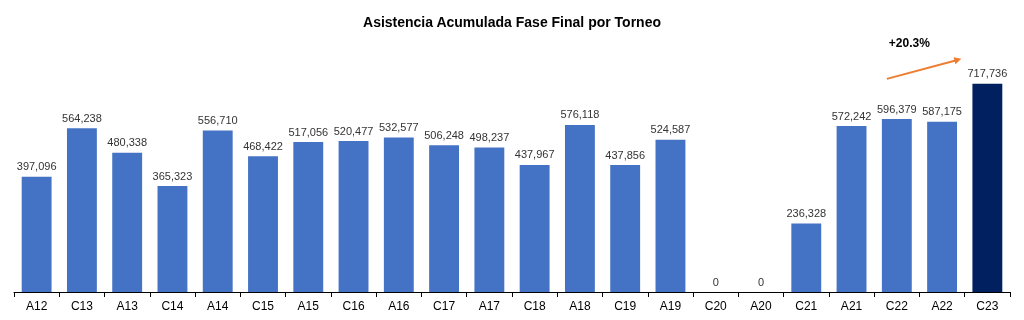 This screenshot has width=1024, height=320. I want to click on x-tick-label: C15, so click(263, 306).